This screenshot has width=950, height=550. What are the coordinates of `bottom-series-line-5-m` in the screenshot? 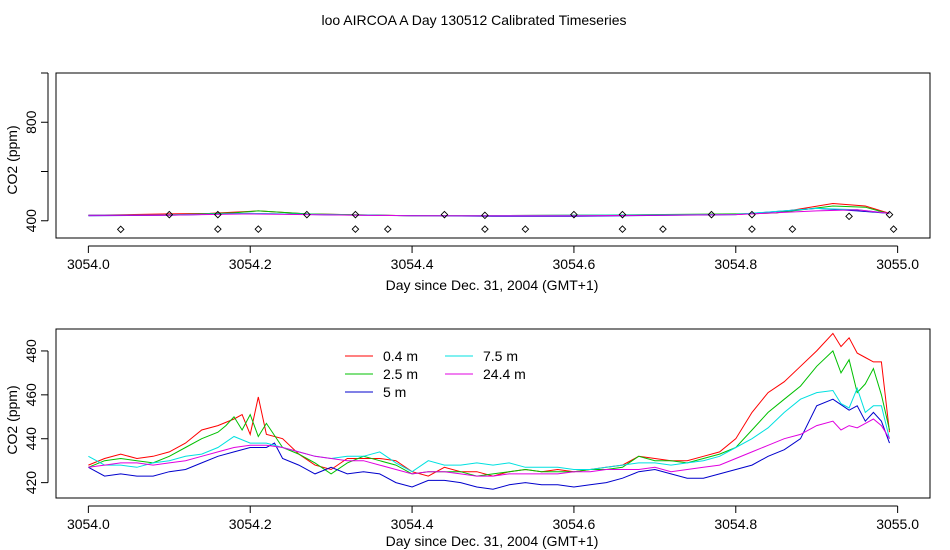 It's located at (489, 444).